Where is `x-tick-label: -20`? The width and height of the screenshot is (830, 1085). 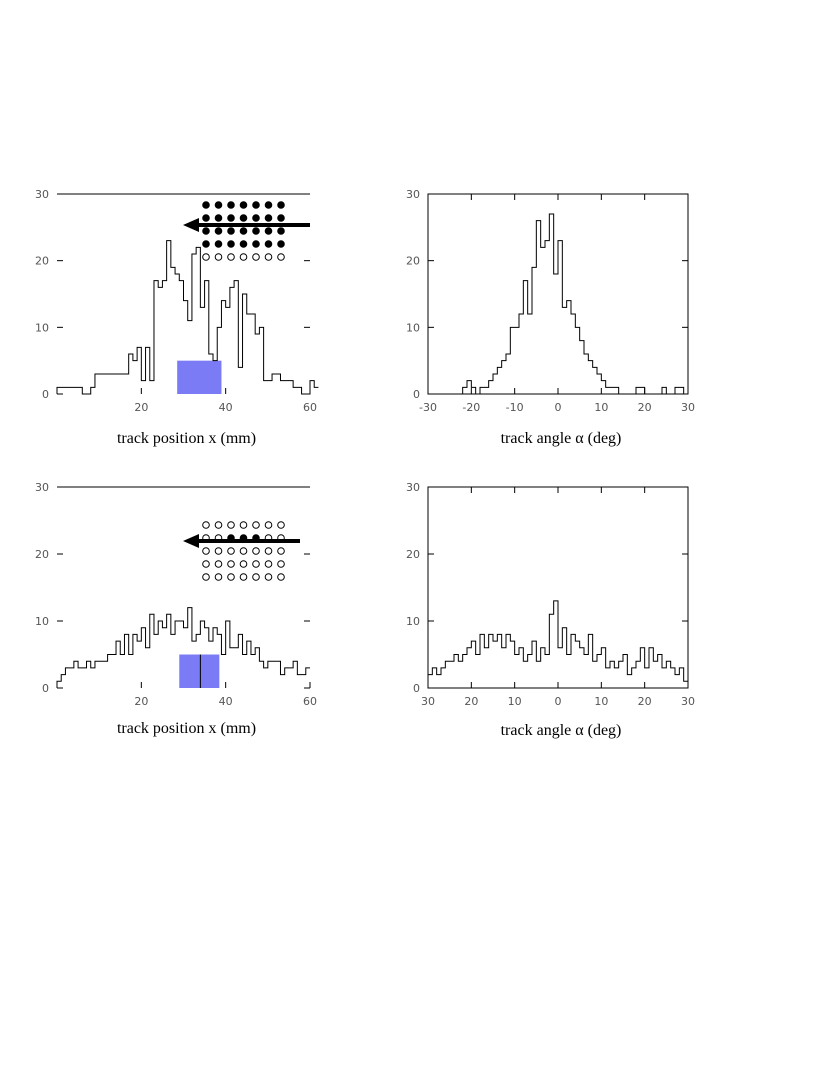 x-tick-label: -20 is located at coordinates (471, 407).